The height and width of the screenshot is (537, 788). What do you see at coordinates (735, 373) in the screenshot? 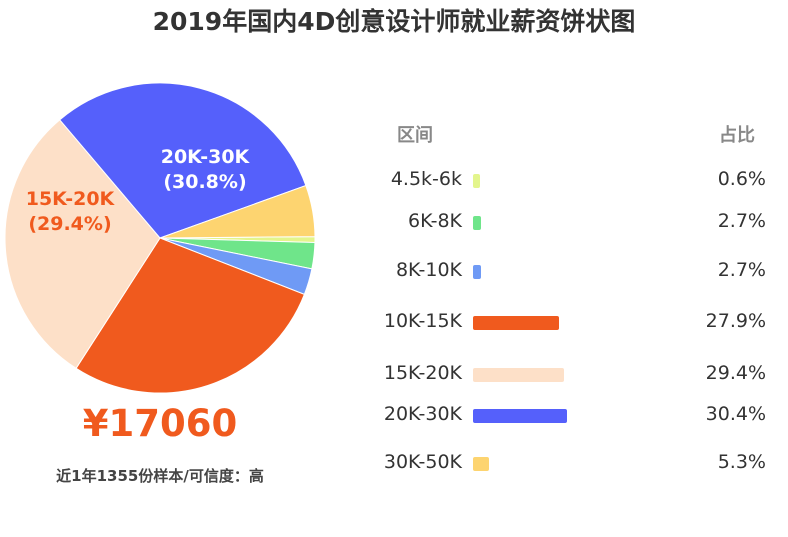
I see `legend-pct-15k-20k: 29.4%` at bounding box center [735, 373].